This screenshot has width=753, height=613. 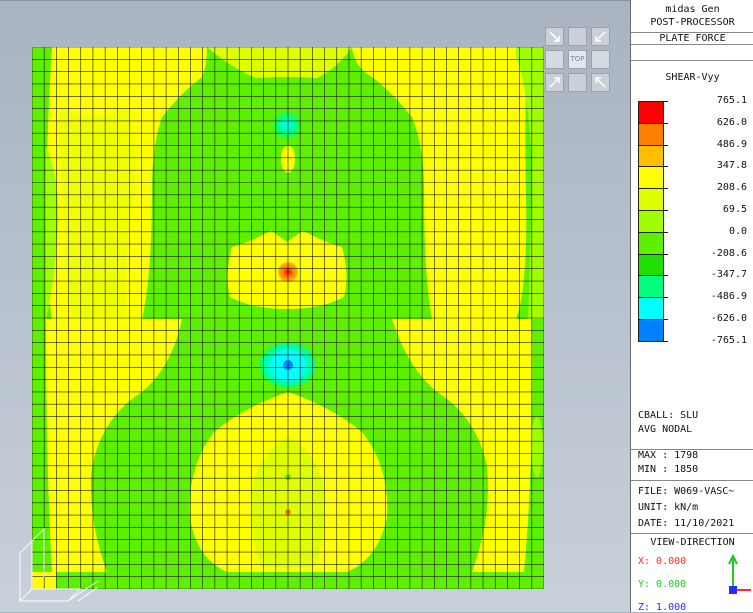 I want to click on view-direction-axes-icon, so click(x=739, y=573).